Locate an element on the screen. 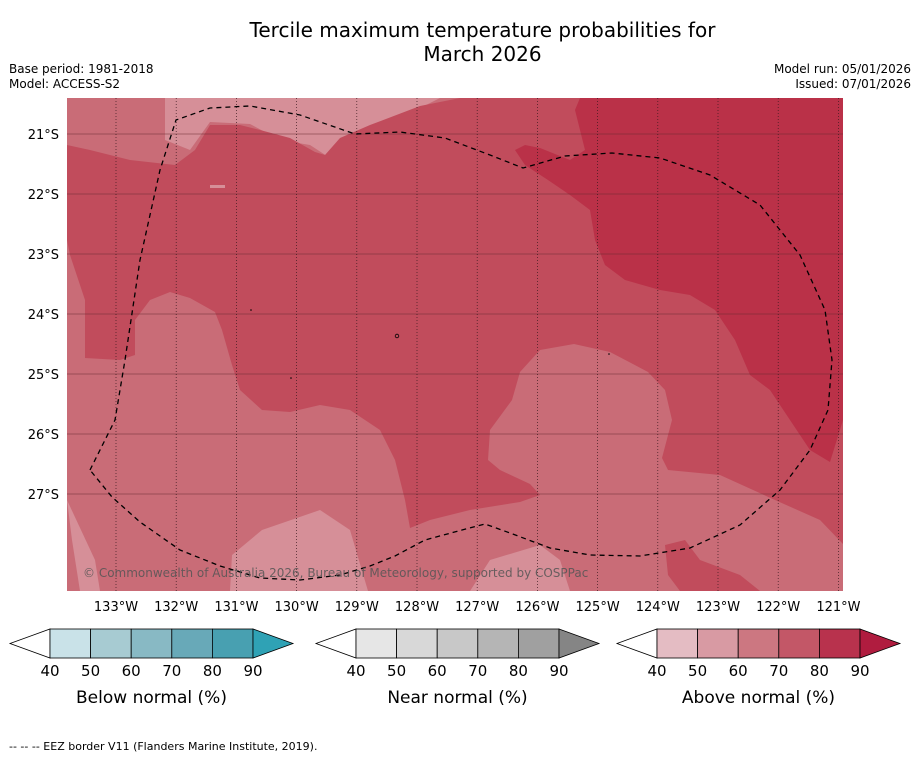  title-line-2: March 2026 is located at coordinates (482, 54).